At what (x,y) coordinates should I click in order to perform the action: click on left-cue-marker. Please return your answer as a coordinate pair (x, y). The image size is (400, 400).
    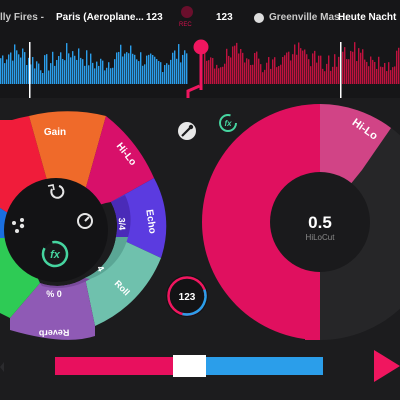
    Looking at the image, I should click on (30, 70).